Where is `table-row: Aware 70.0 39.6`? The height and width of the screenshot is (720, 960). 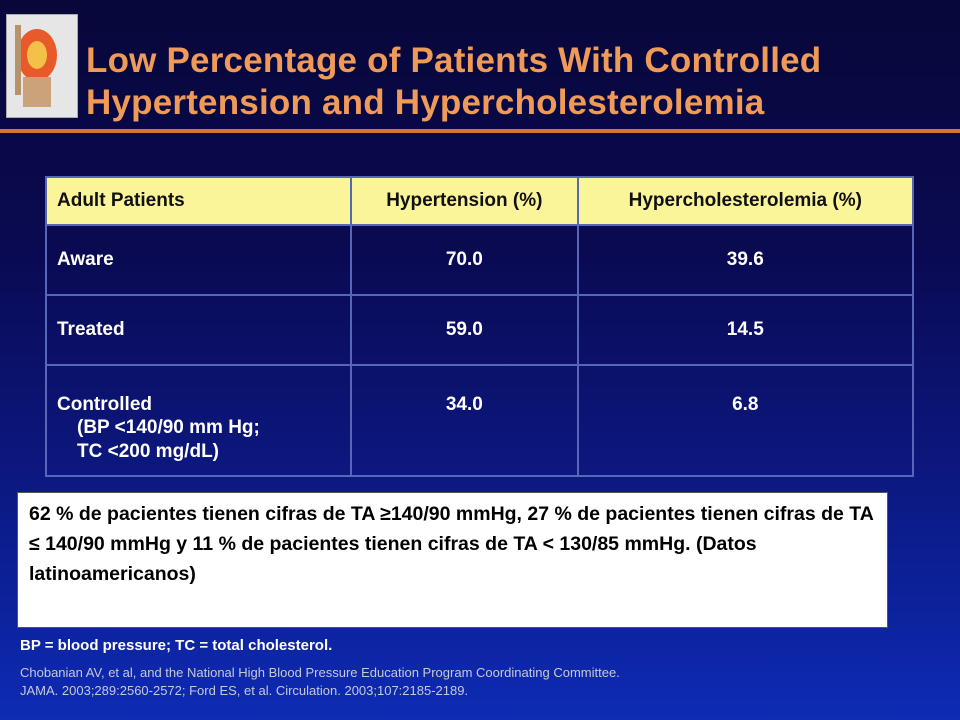
table-row: Aware 70.0 39.6 is located at coordinates (479, 260).